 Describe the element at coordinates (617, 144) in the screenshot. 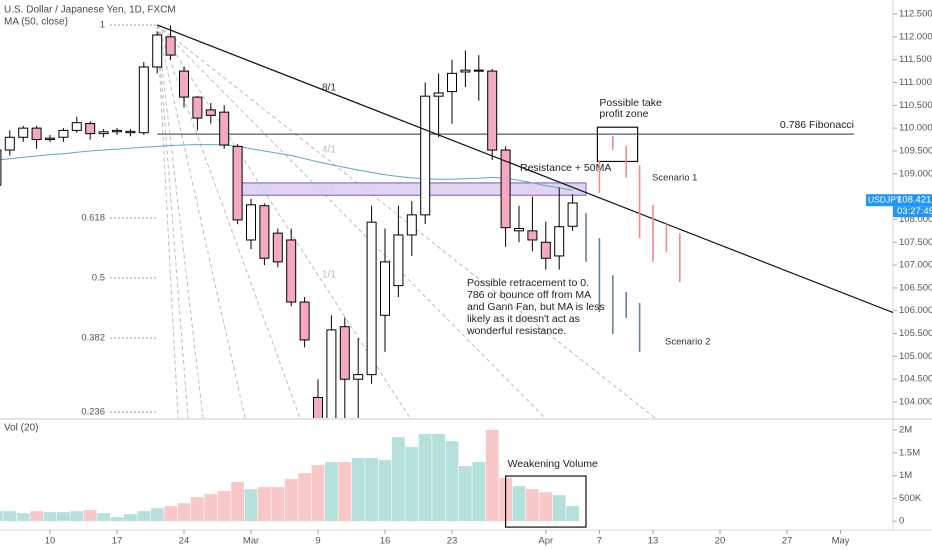

I see `take-profit-box` at that location.